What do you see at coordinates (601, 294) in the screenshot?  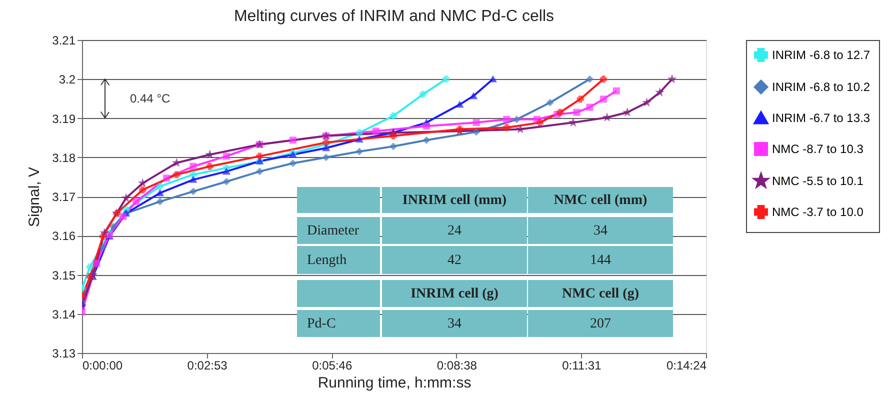 I see `annotation: NMC cell (g)` at bounding box center [601, 294].